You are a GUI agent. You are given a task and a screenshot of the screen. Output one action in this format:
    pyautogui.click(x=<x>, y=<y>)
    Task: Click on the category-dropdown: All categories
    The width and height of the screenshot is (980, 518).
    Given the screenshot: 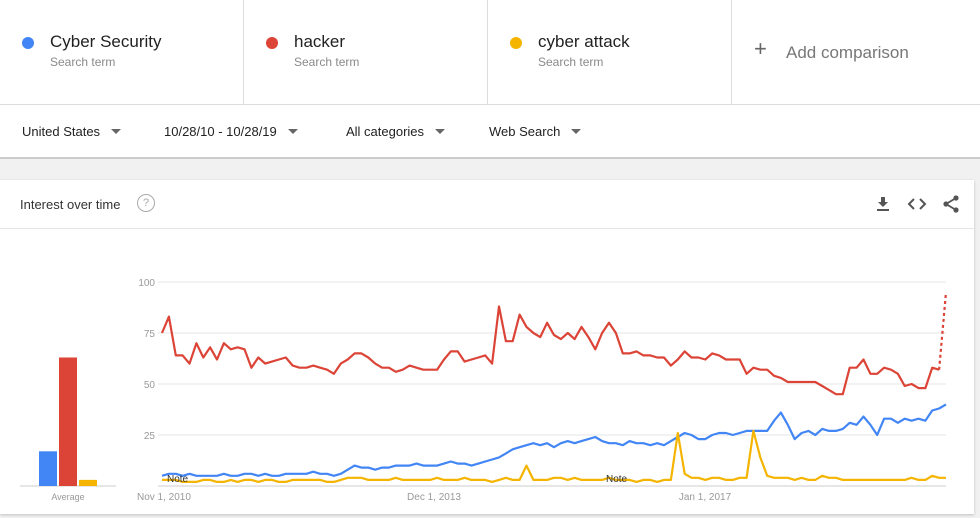 What is the action you would take?
    pyautogui.click(x=396, y=131)
    